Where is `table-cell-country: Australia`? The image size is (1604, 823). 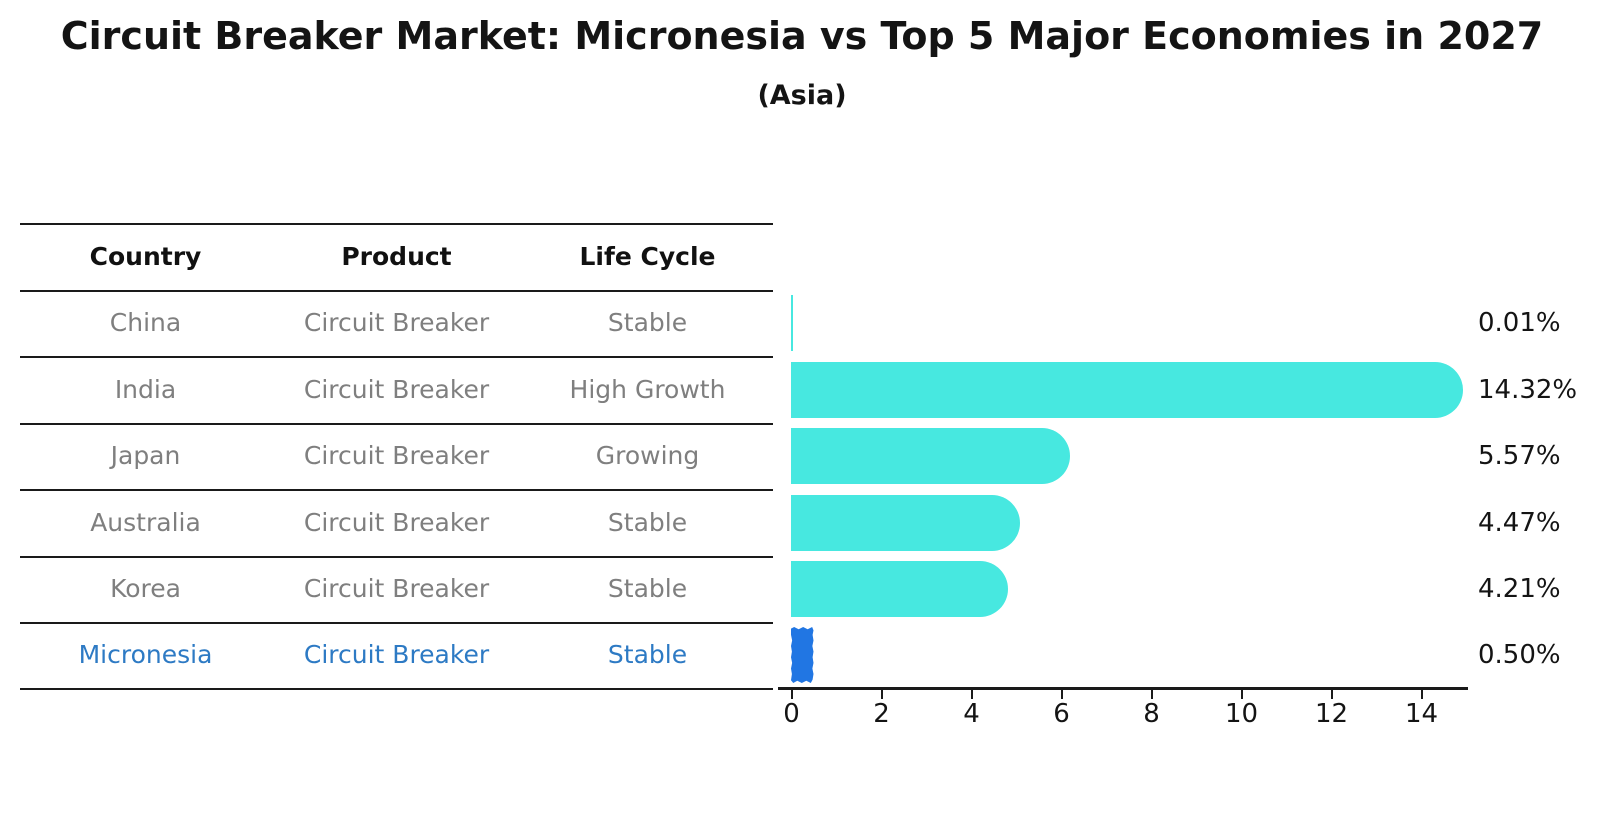 table-cell-country: Australia is located at coordinates (145, 522).